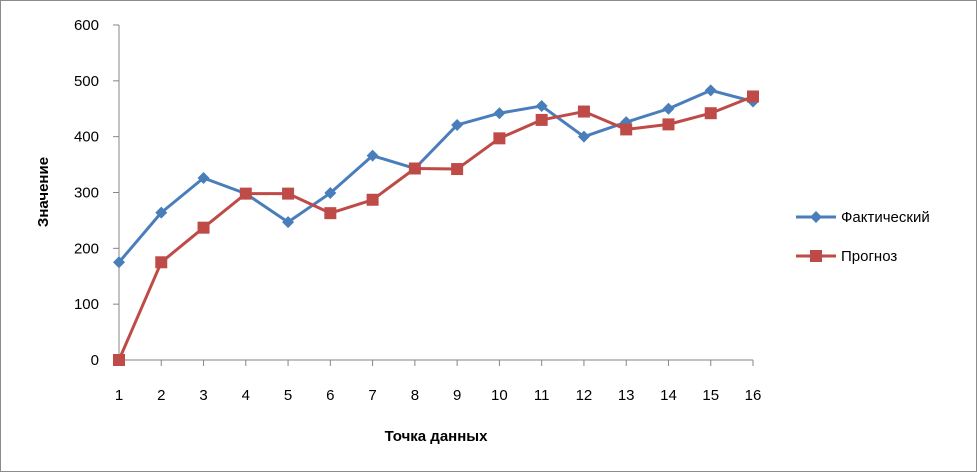  I want to click on y-axis-ticks: 0 100 200 300 400 500 600, so click(96, 193).